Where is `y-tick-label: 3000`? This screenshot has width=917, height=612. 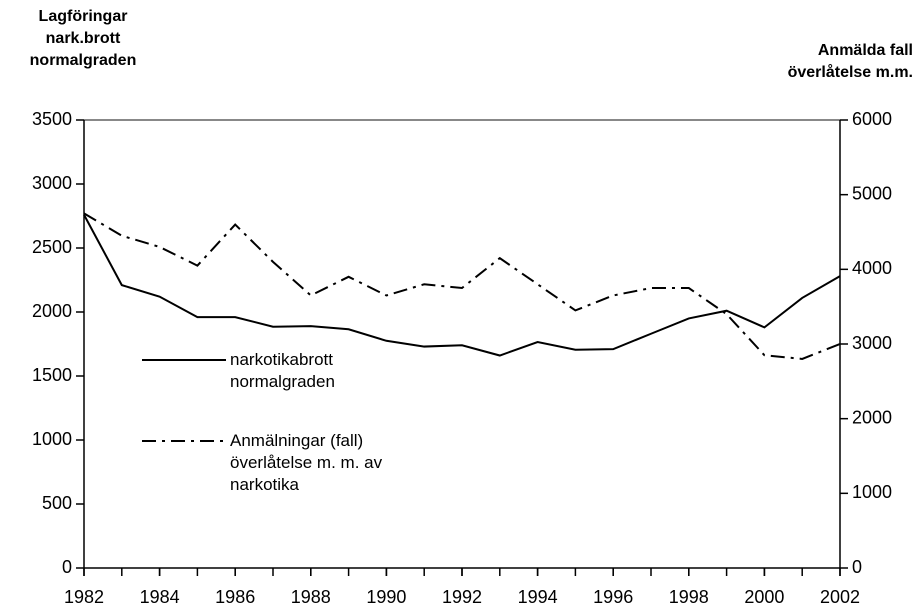
y-tick-label: 3000 is located at coordinates (52, 183).